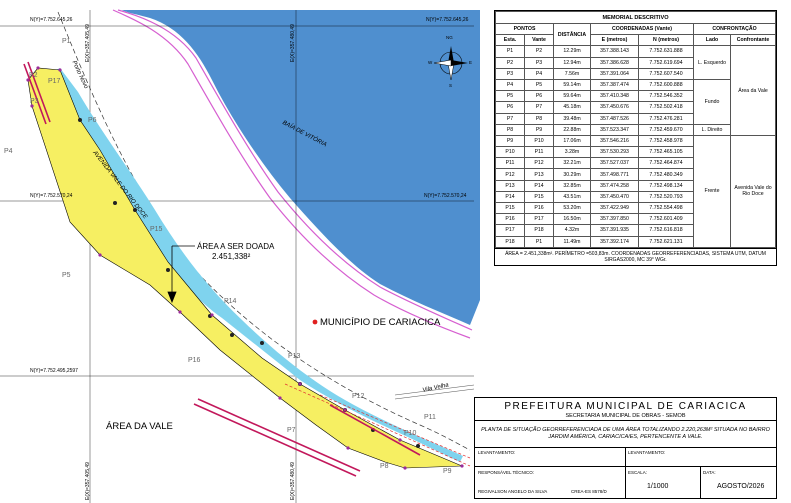 The width and height of the screenshot is (791, 503). Describe the element at coordinates (510, 152) in the screenshot. I see `cell-esta: P10` at that location.